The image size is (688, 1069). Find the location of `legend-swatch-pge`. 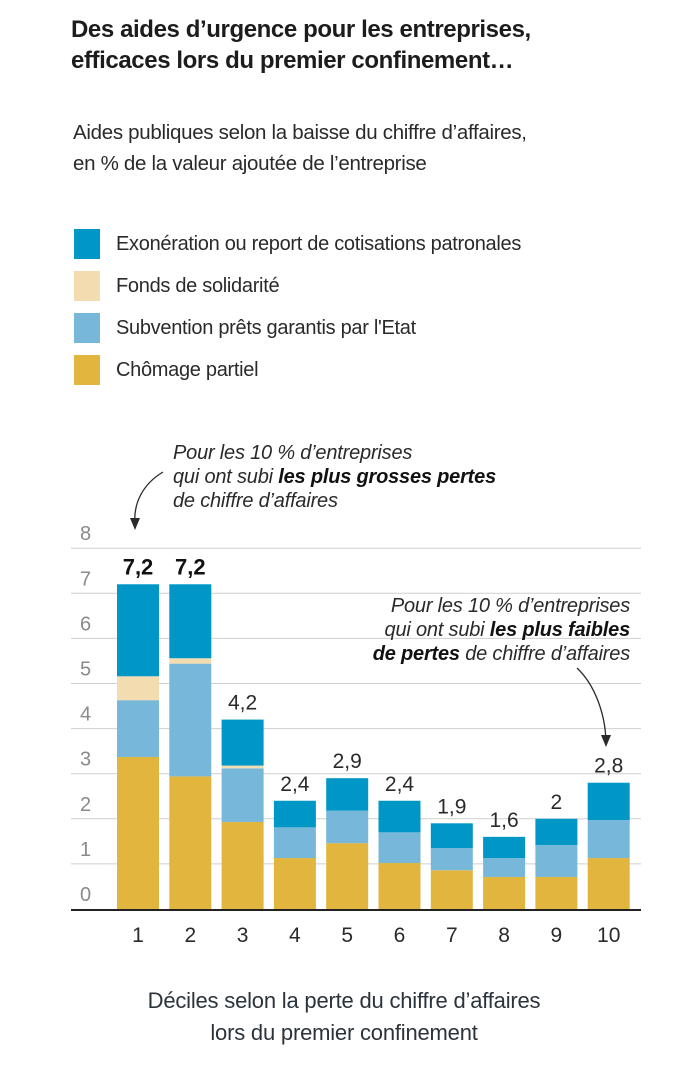

legend-swatch-pge is located at coordinates (87, 328).